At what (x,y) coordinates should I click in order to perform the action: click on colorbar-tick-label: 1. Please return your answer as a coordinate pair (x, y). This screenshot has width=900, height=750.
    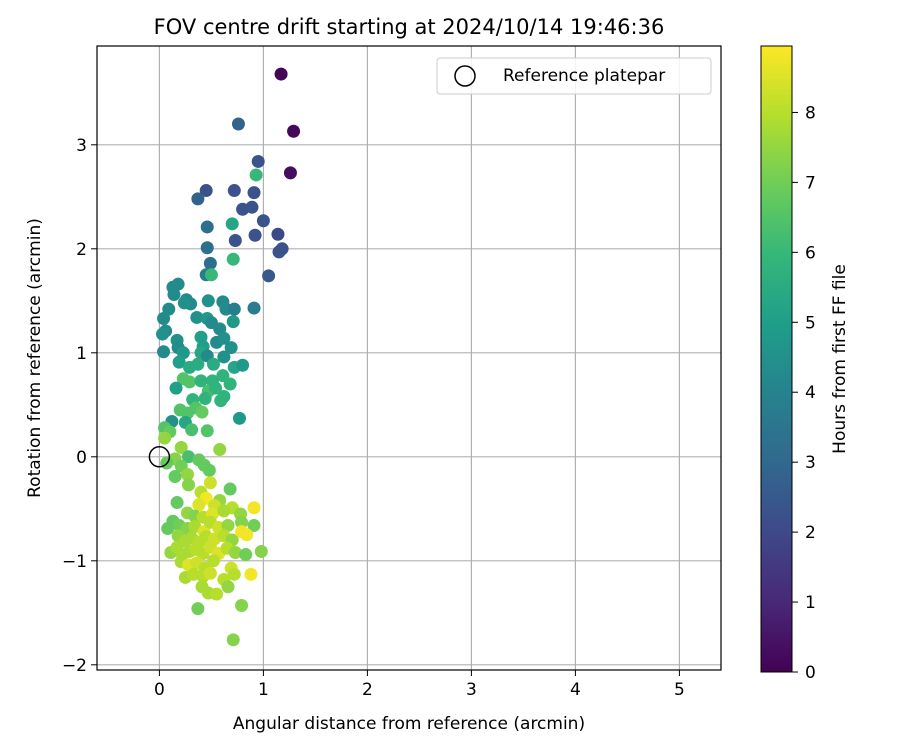
    Looking at the image, I should click on (810, 603).